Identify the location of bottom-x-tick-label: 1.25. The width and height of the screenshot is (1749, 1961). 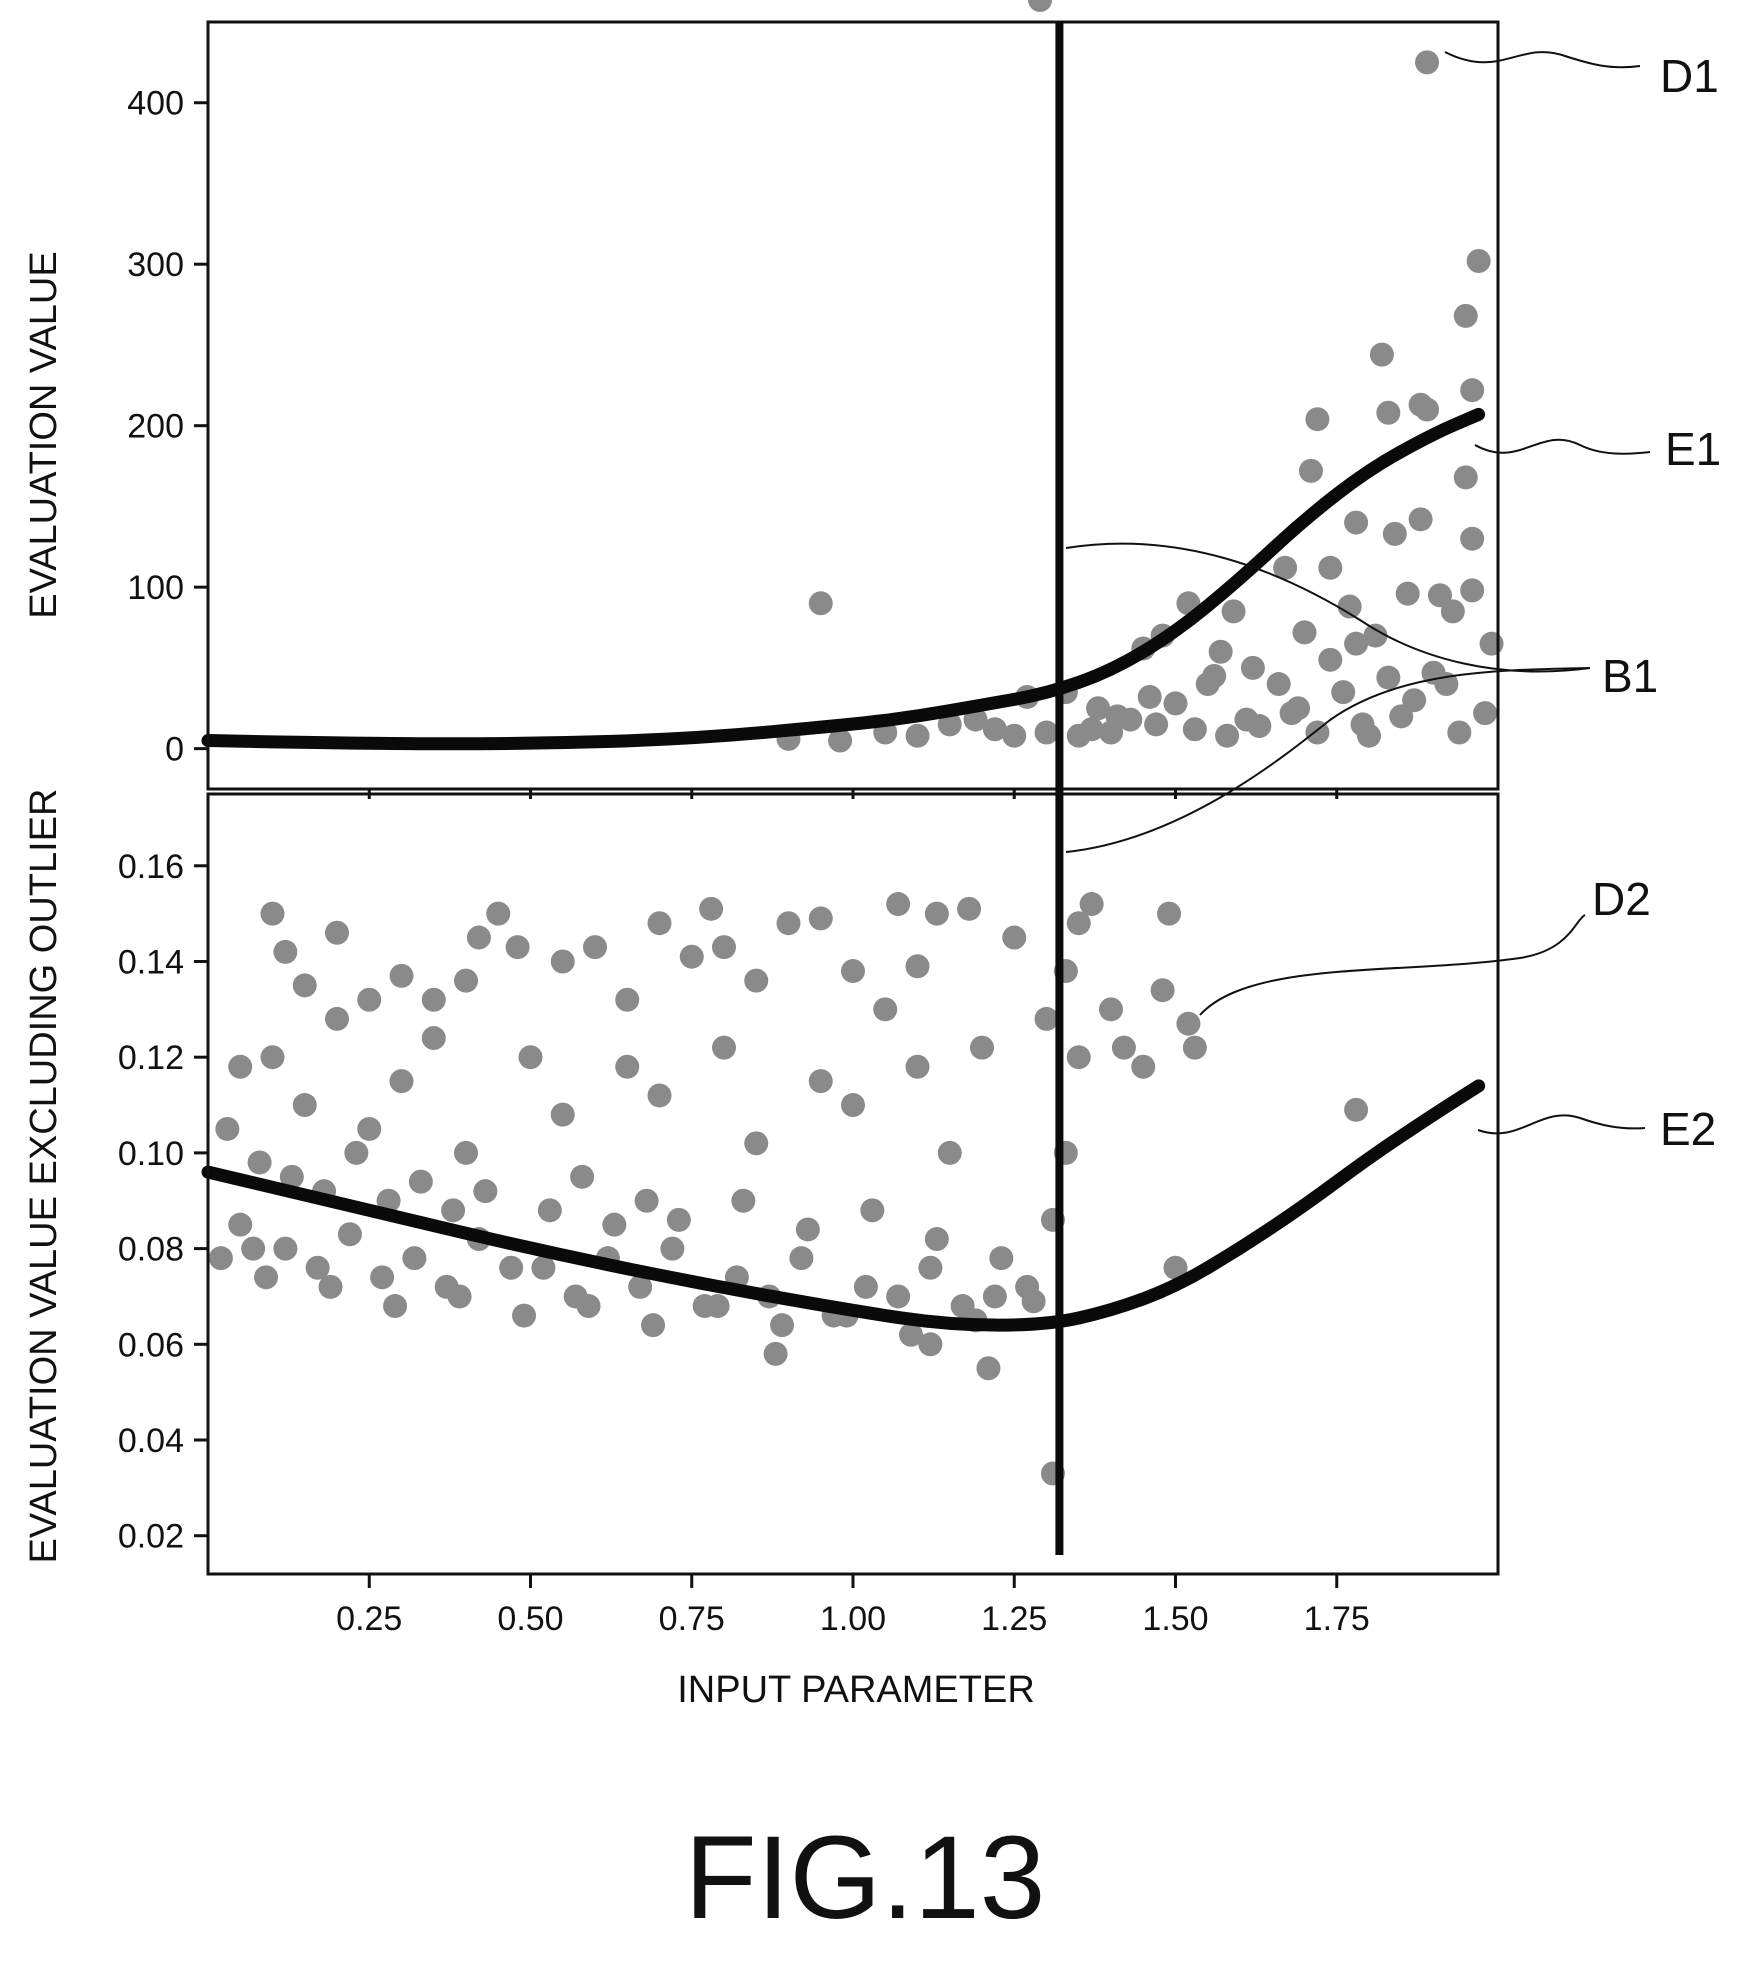
(1014, 1619).